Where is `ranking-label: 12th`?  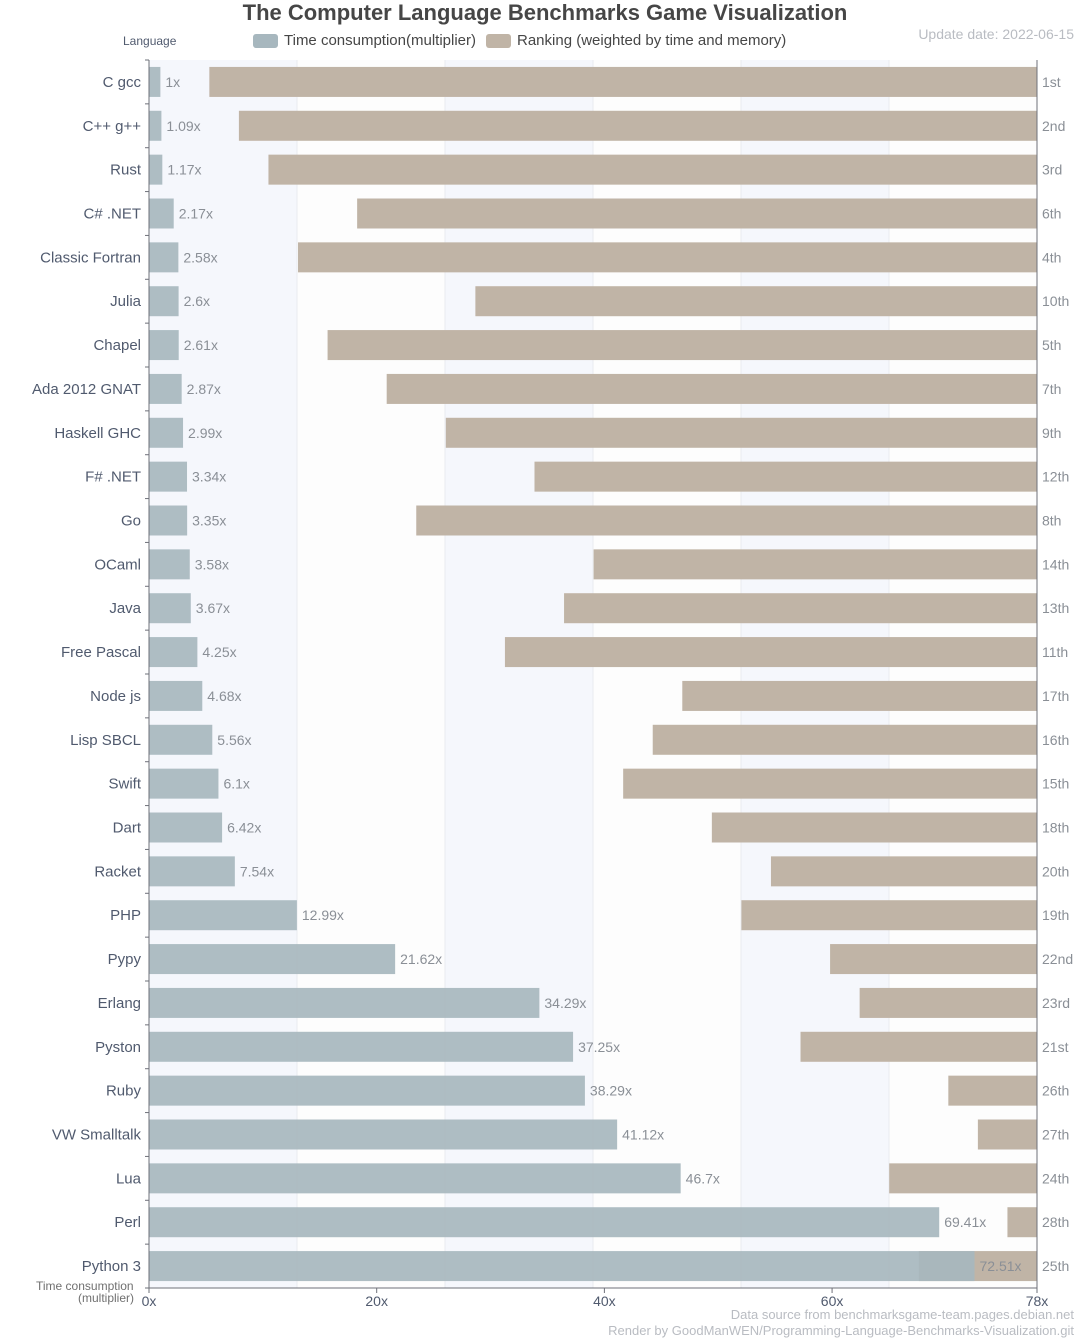
ranking-label: 12th is located at coordinates (1055, 477).